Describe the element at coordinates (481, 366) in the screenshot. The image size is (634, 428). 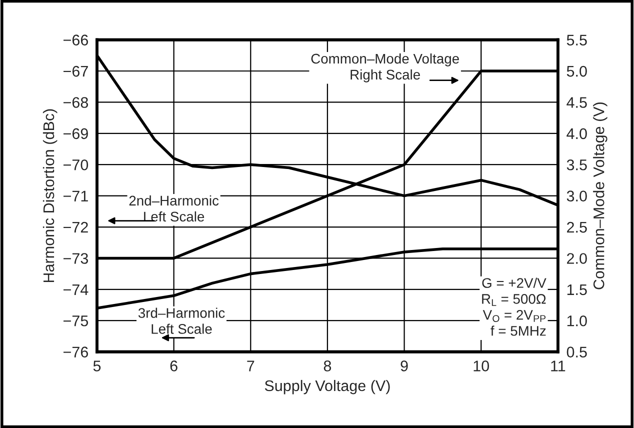
I see `x-tick-label: 10` at that location.